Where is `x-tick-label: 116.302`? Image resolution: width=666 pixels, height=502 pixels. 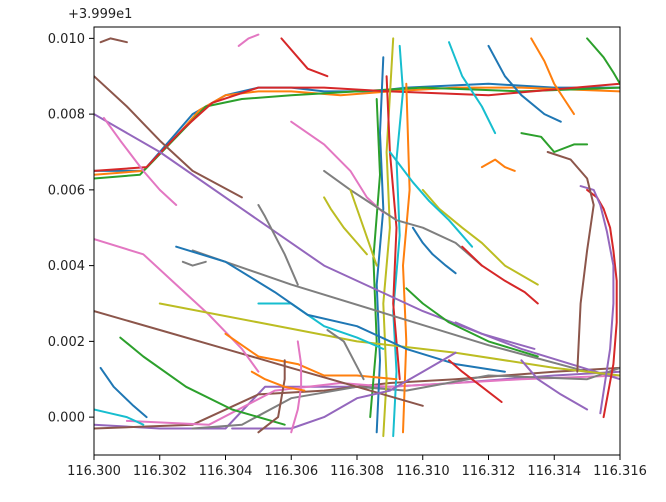 x-tick-label: 116.302 is located at coordinates (160, 471).